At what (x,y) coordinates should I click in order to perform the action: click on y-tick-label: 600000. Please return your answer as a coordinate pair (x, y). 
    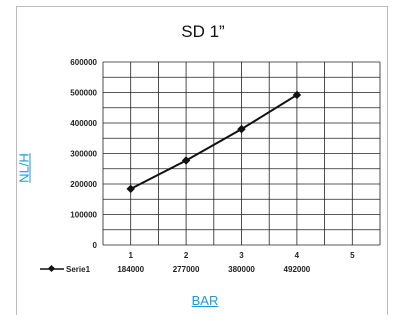
    Looking at the image, I should click on (83, 62).